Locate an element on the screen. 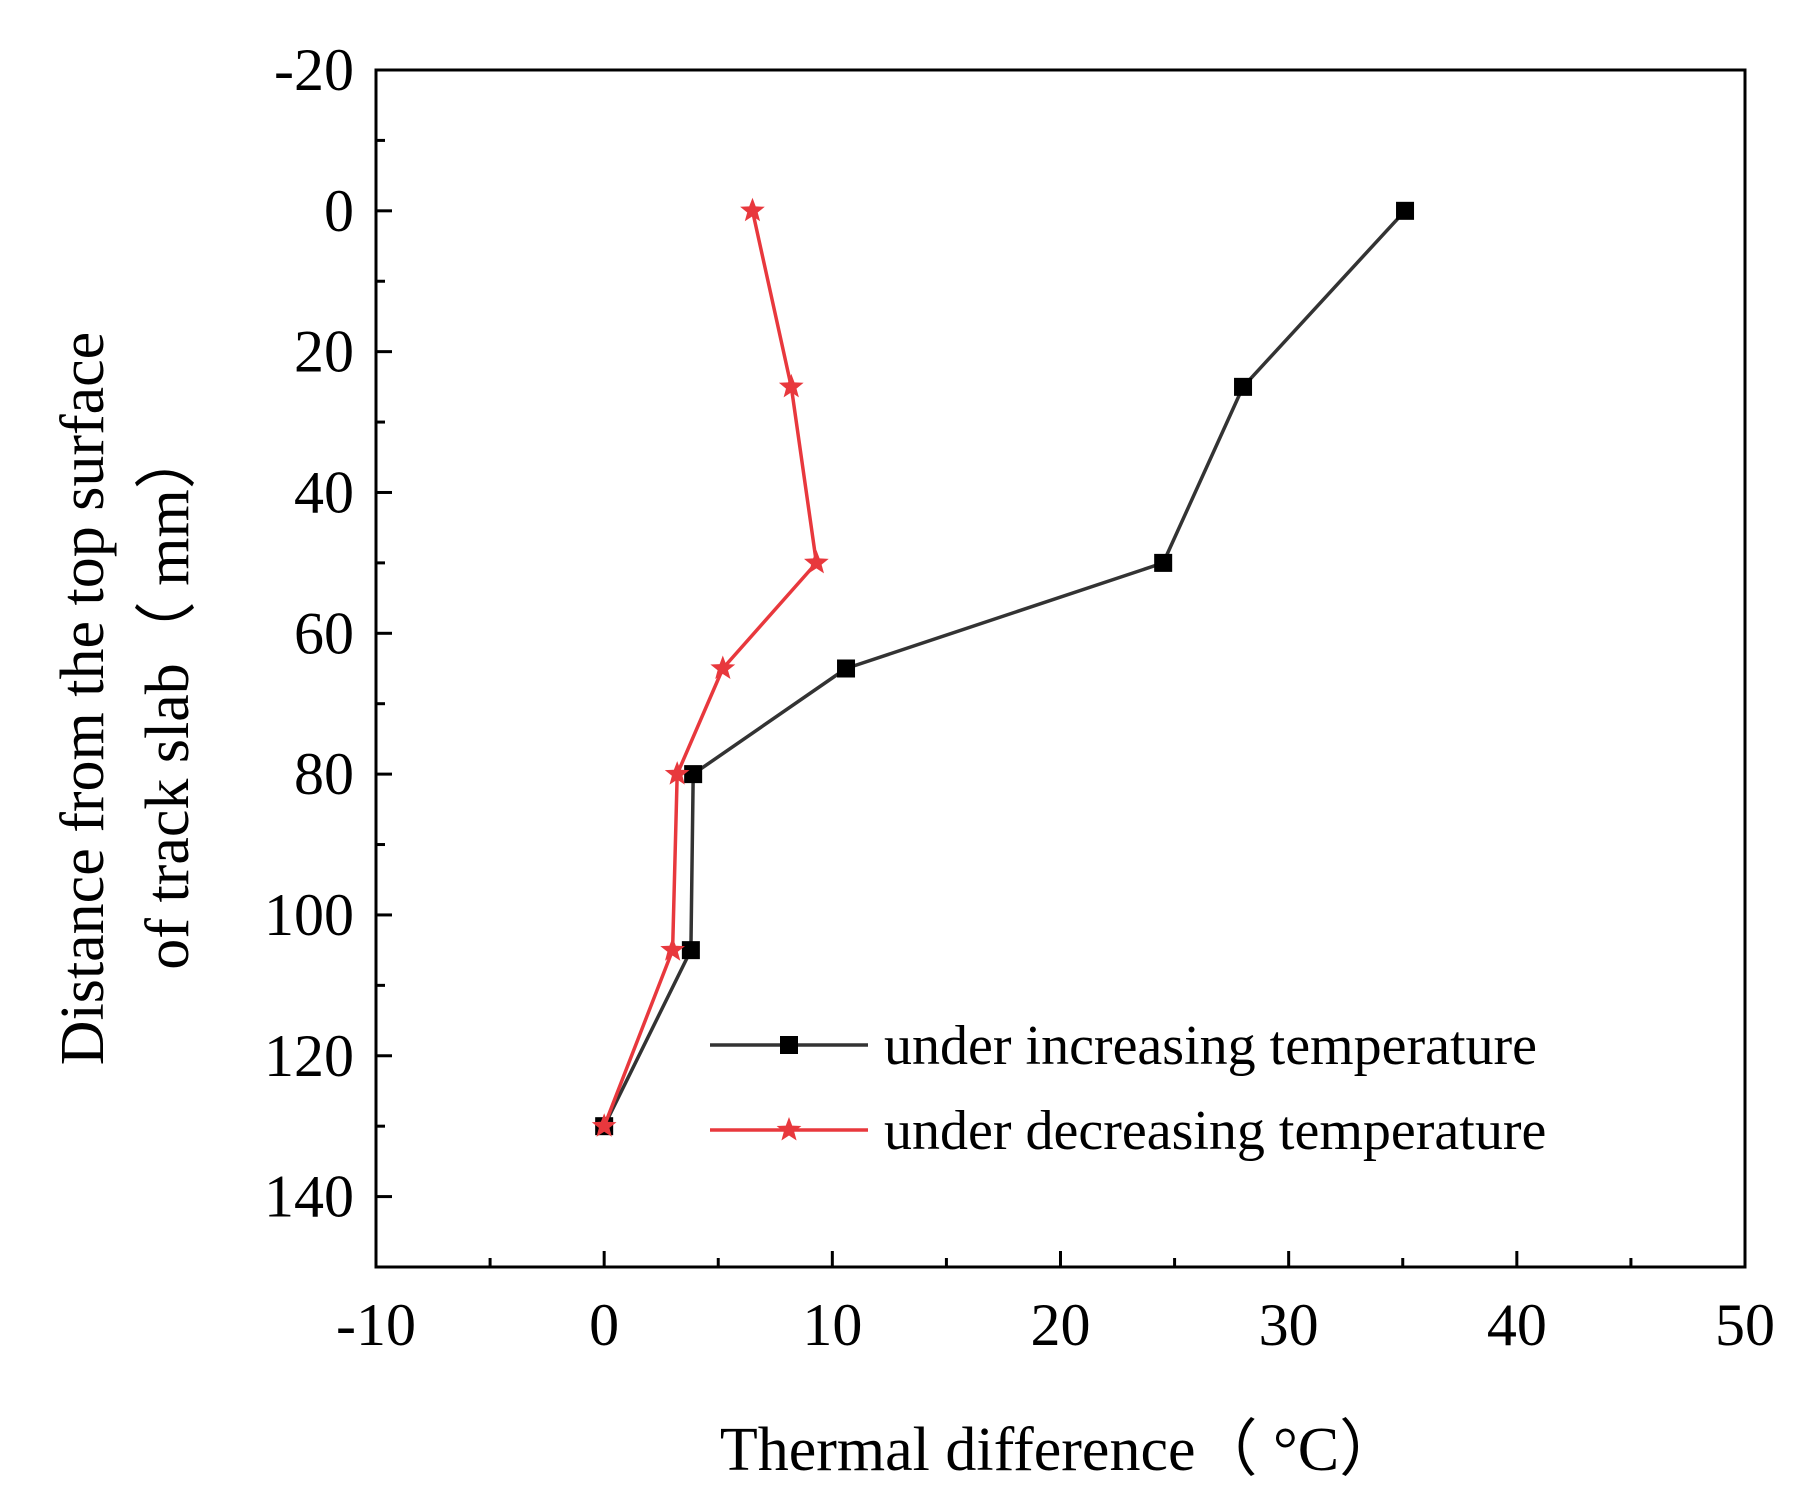 Image resolution: width=1808 pixels, height=1508 pixels. legend-label-decreasing: under decreasing temperature is located at coordinates (1215, 1131).